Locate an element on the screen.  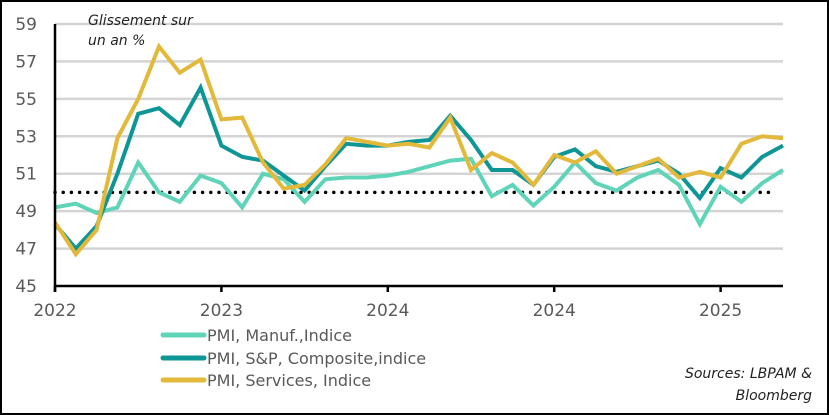
x-tick-label: 2025 is located at coordinates (720, 311).